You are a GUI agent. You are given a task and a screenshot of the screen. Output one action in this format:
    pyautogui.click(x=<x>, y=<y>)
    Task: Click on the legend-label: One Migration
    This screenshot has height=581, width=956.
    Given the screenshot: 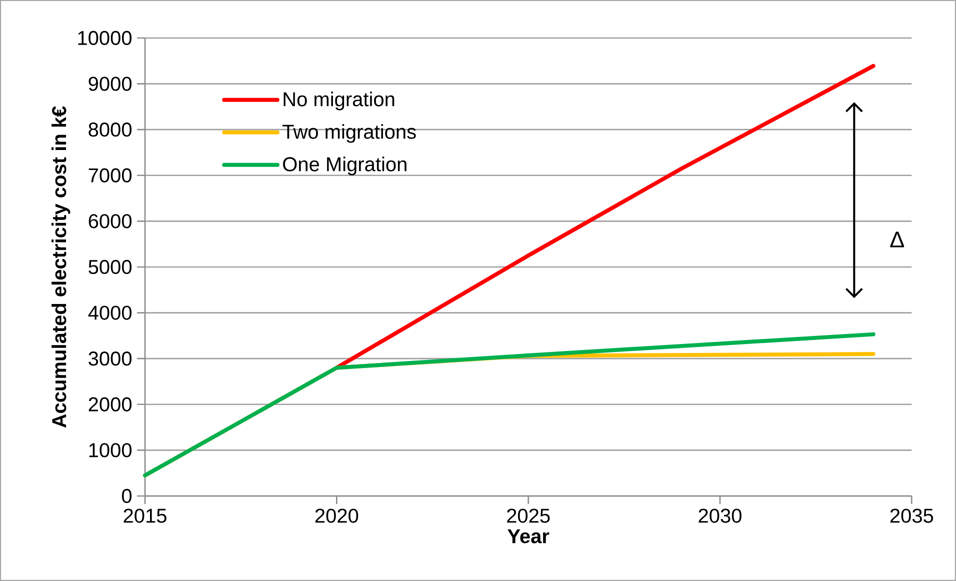 What is the action you would take?
    pyautogui.click(x=344, y=166)
    